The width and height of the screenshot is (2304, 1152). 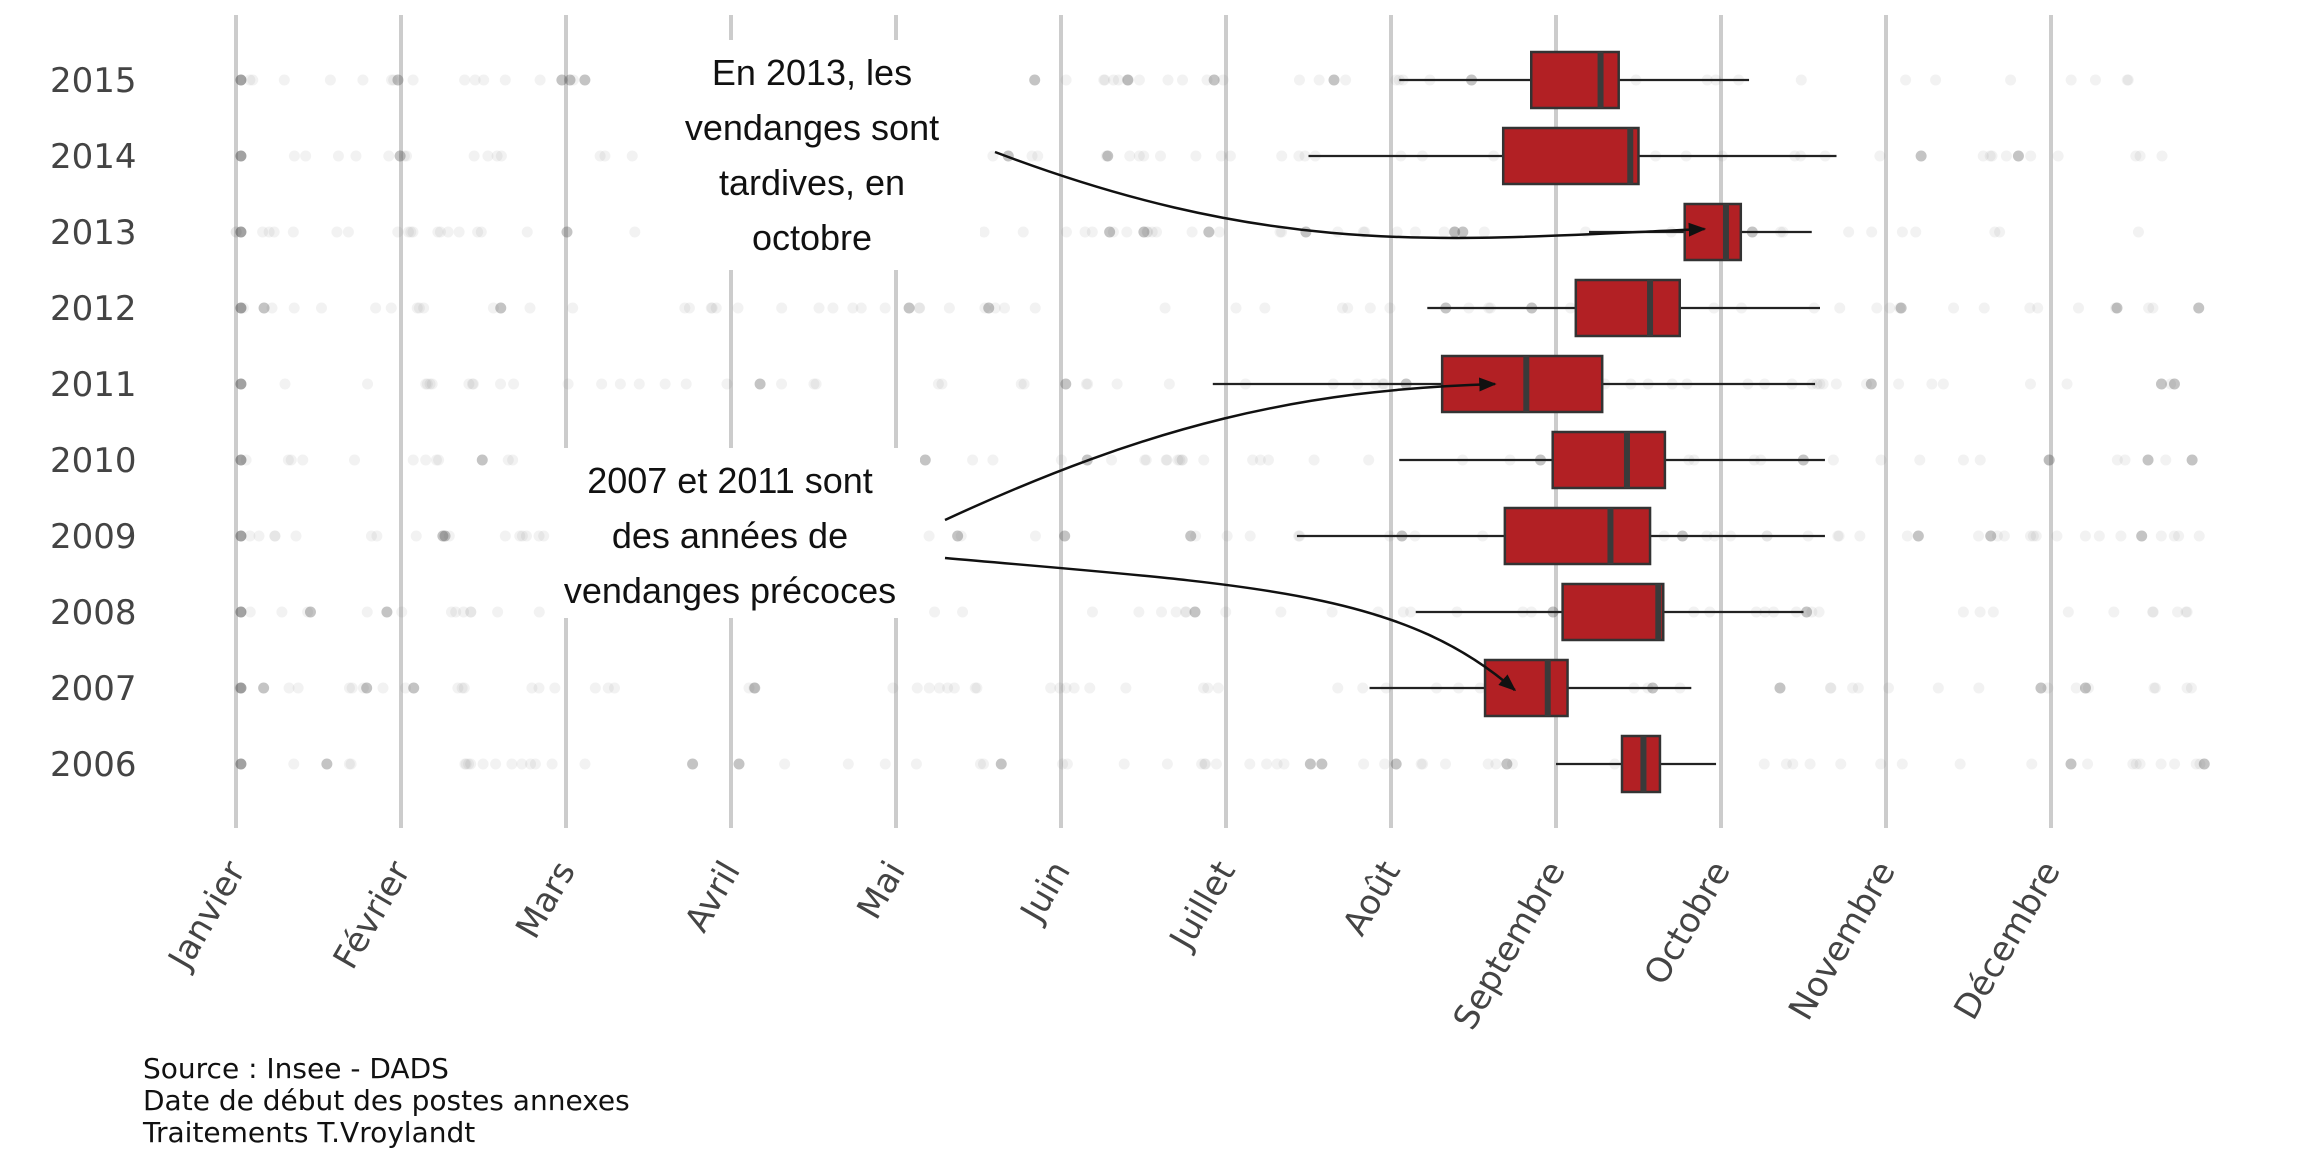 I want to click on x-tick-label: Décembre, so click(x=2007, y=941).